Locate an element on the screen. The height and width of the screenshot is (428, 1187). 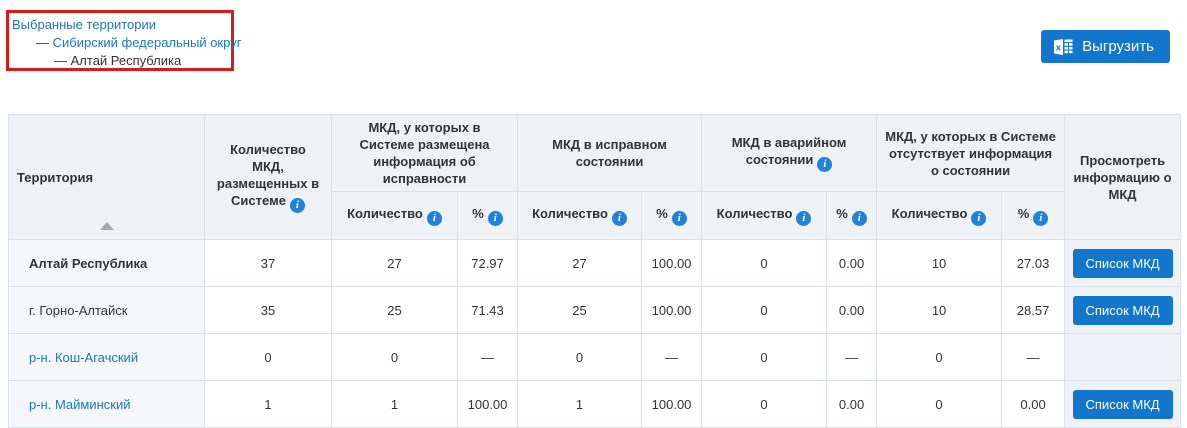
current-region-label: Алтай Республика is located at coordinates (126, 60).